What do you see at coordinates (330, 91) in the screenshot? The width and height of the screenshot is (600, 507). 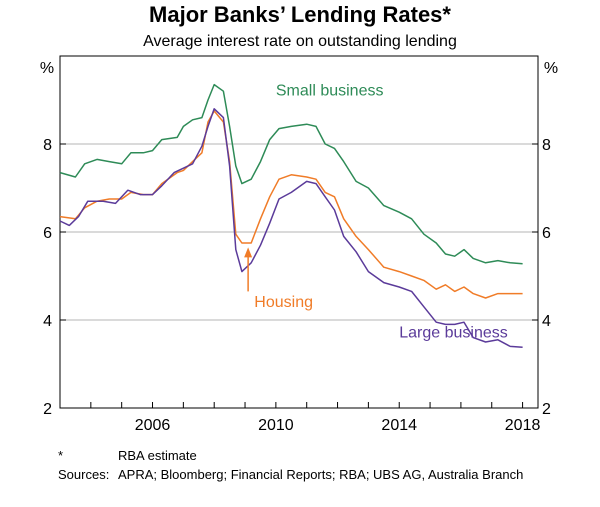 I see `annotation-small-business: Small business` at bounding box center [330, 91].